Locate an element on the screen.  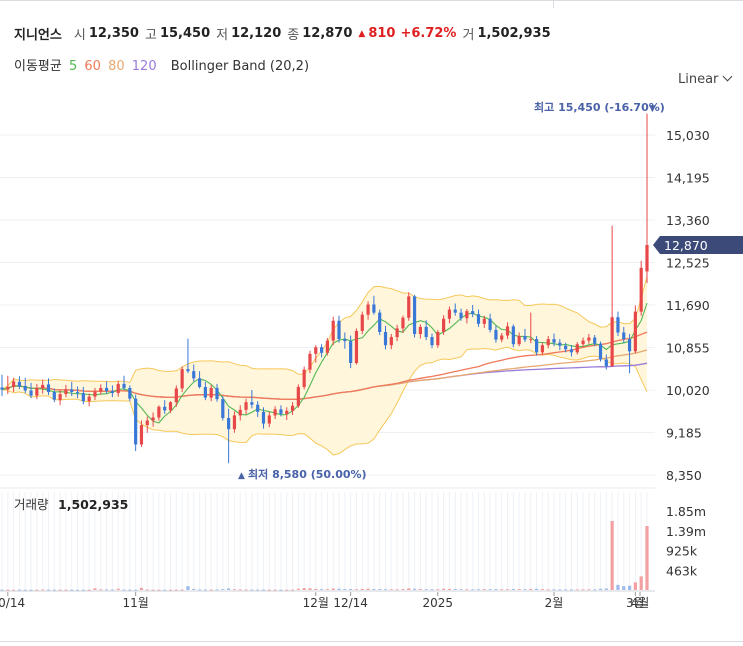
y-tick-label: 11,690 is located at coordinates (688, 305).